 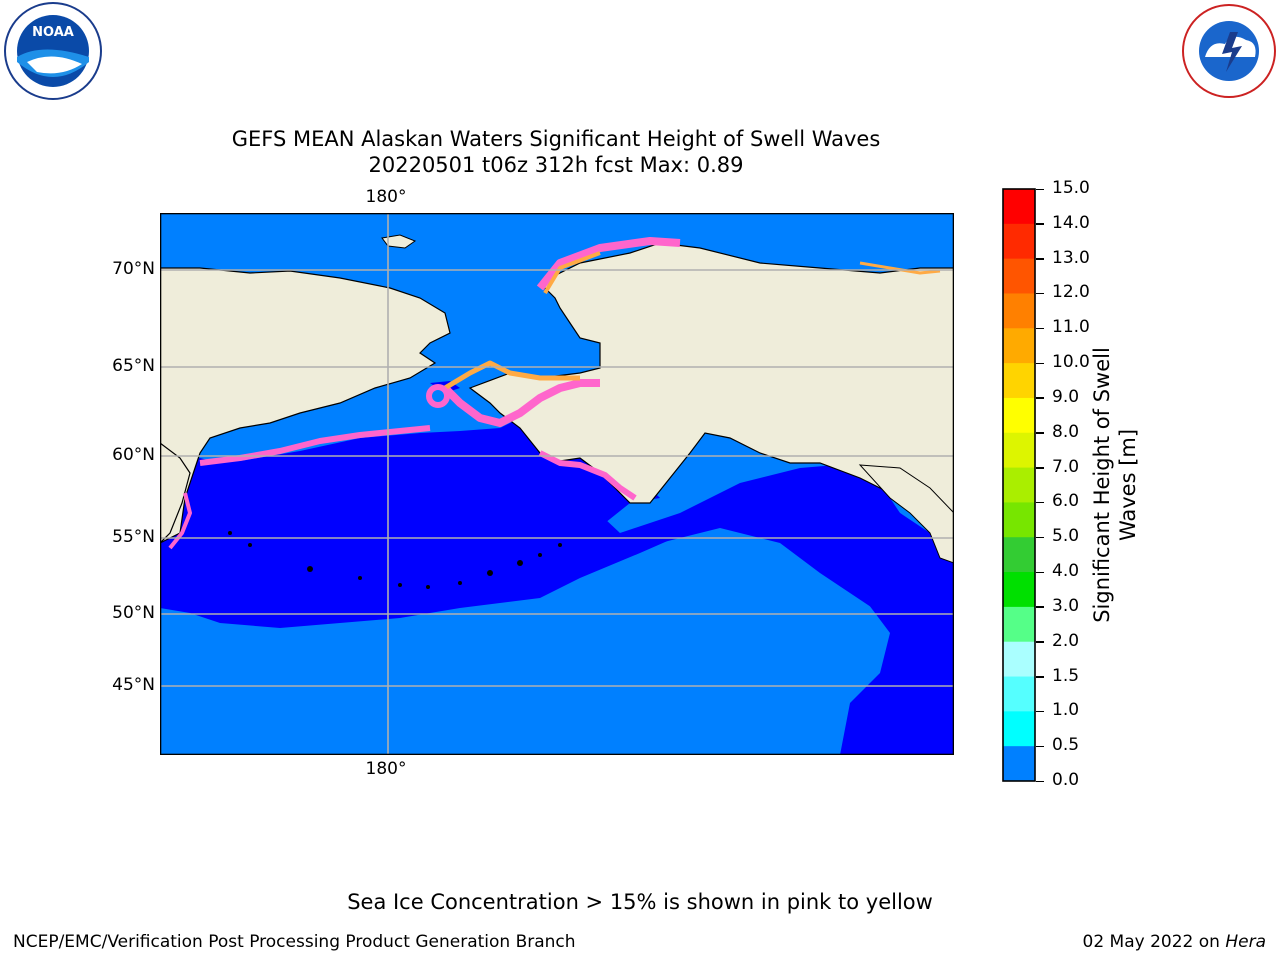 What do you see at coordinates (1066, 745) in the screenshot?
I see `colorbar-tick-label: 0.5` at bounding box center [1066, 745].